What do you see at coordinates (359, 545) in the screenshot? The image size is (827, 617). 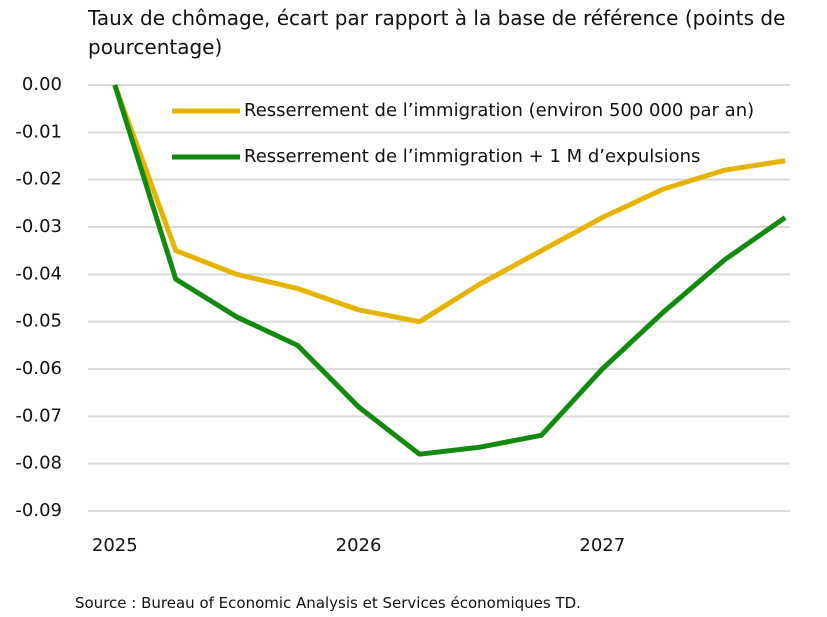 I see `x-tick-label: 2026` at bounding box center [359, 545].